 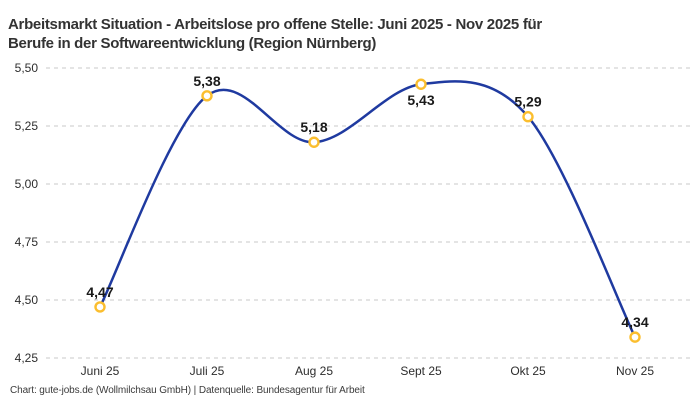 I want to click on x-axis-tick-label: Aug 25, so click(x=314, y=371).